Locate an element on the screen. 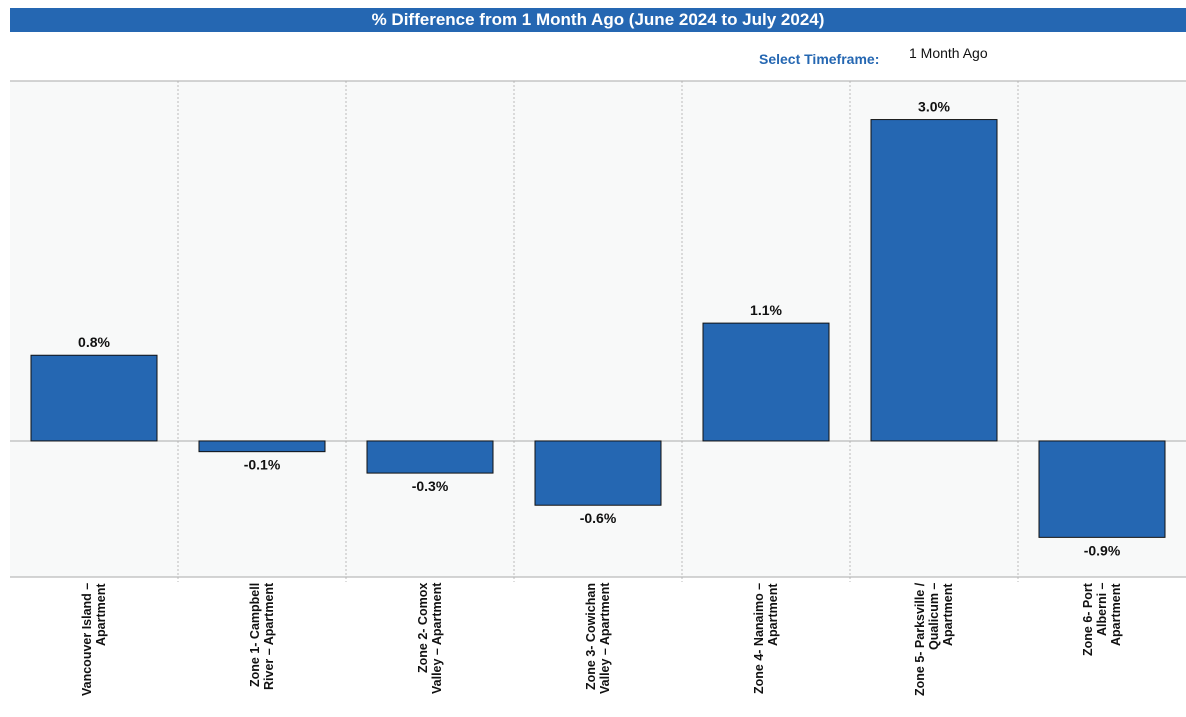  data-label: -0.3% is located at coordinates (430, 486).